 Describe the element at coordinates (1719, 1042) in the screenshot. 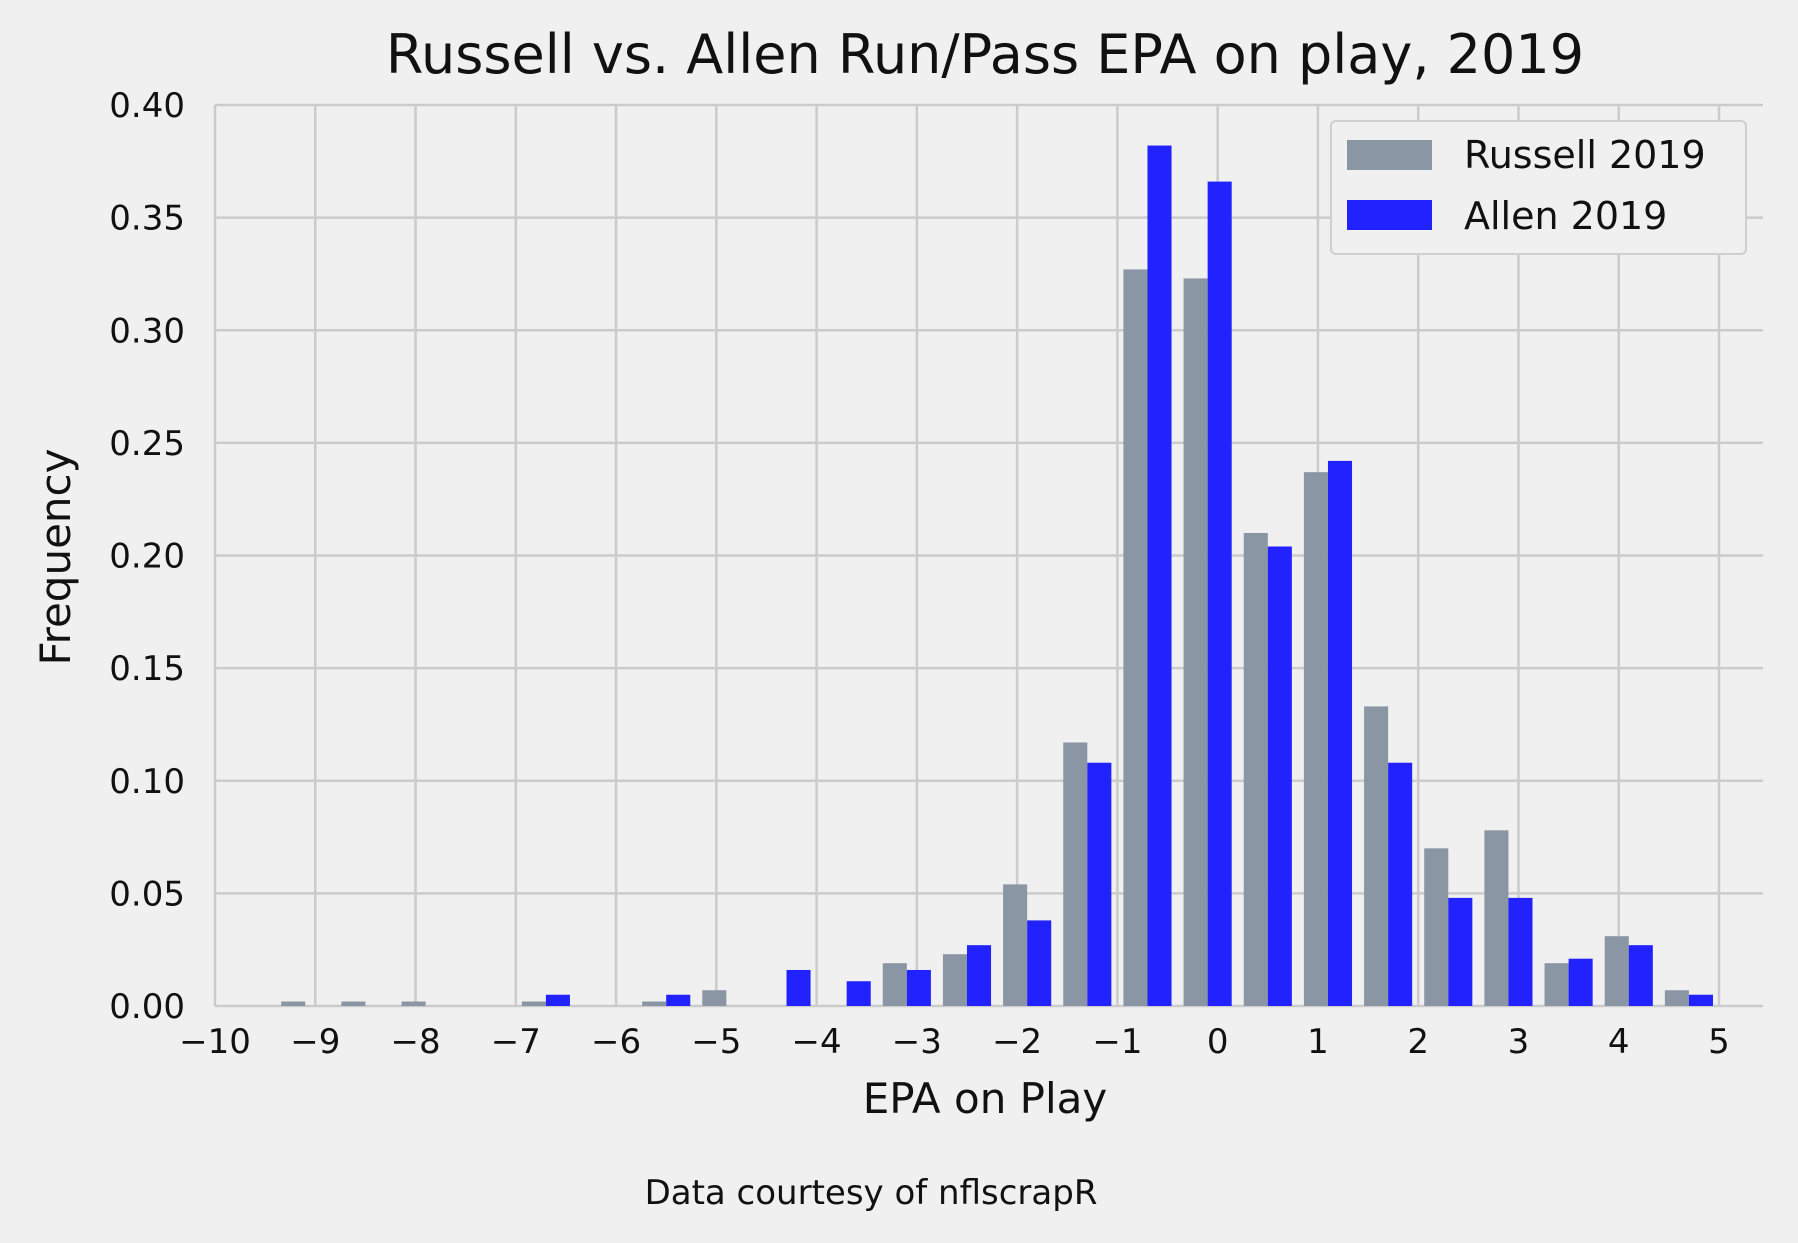

I see `x-tick-label: 5` at that location.